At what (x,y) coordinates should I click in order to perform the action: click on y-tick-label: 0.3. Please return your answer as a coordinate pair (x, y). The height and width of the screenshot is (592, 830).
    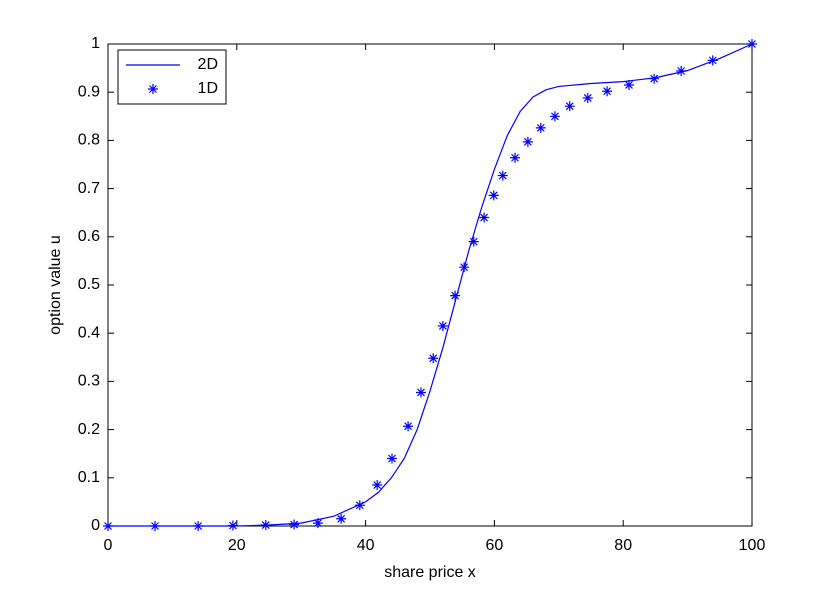
    Looking at the image, I should click on (89, 381).